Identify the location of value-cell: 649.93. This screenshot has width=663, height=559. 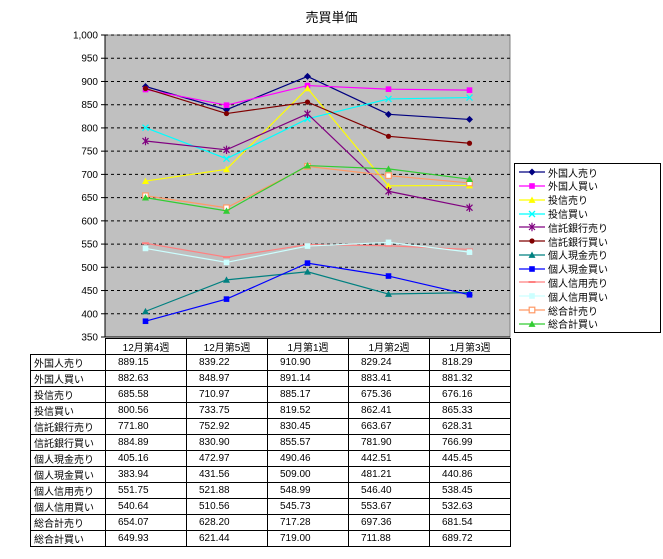
(146, 538).